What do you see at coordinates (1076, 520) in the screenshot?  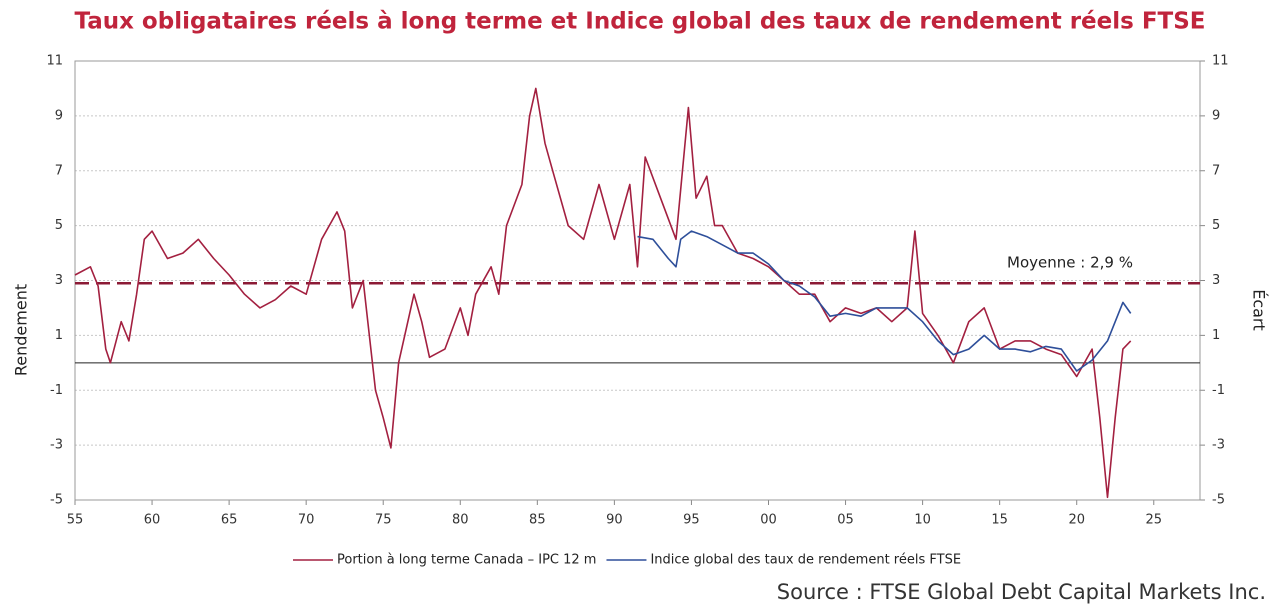 I see `x-tick-label: 20` at bounding box center [1076, 520].